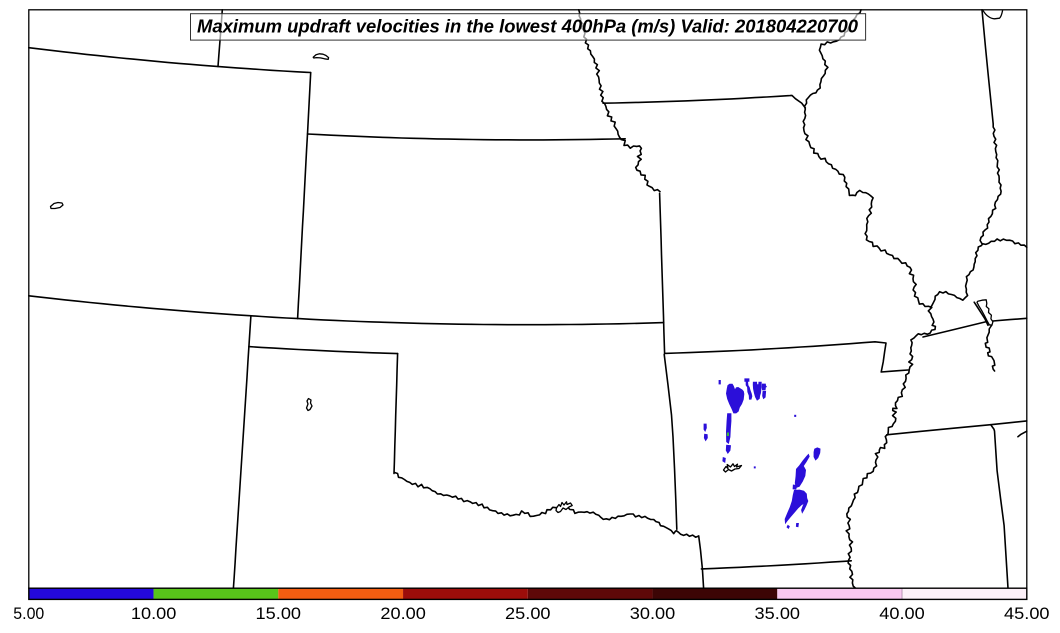 The height and width of the screenshot is (633, 1060). Describe the element at coordinates (279, 613) in the screenshot. I see `svg-text: 15.00` at that location.